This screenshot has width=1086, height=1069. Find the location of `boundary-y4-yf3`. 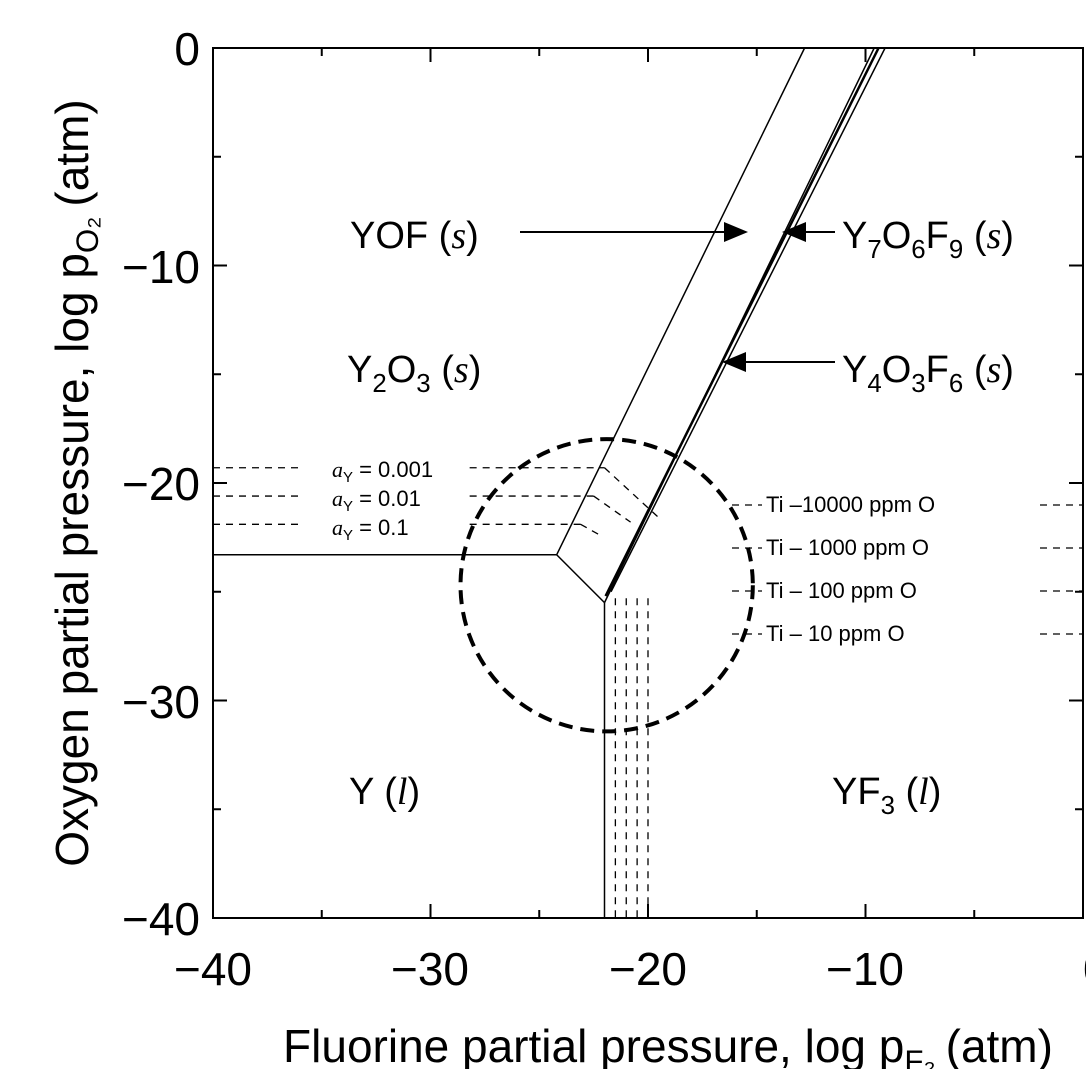

boundary-y4-yf3 is located at coordinates (748, 320).